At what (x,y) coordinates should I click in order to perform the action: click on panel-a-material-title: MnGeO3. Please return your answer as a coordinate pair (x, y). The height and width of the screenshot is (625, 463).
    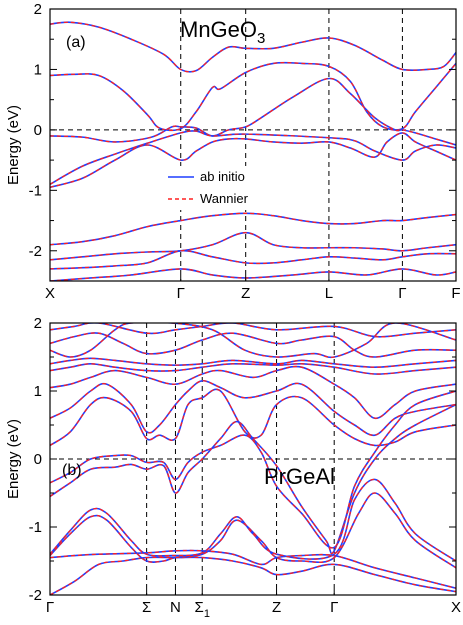
    Looking at the image, I should click on (222, 32).